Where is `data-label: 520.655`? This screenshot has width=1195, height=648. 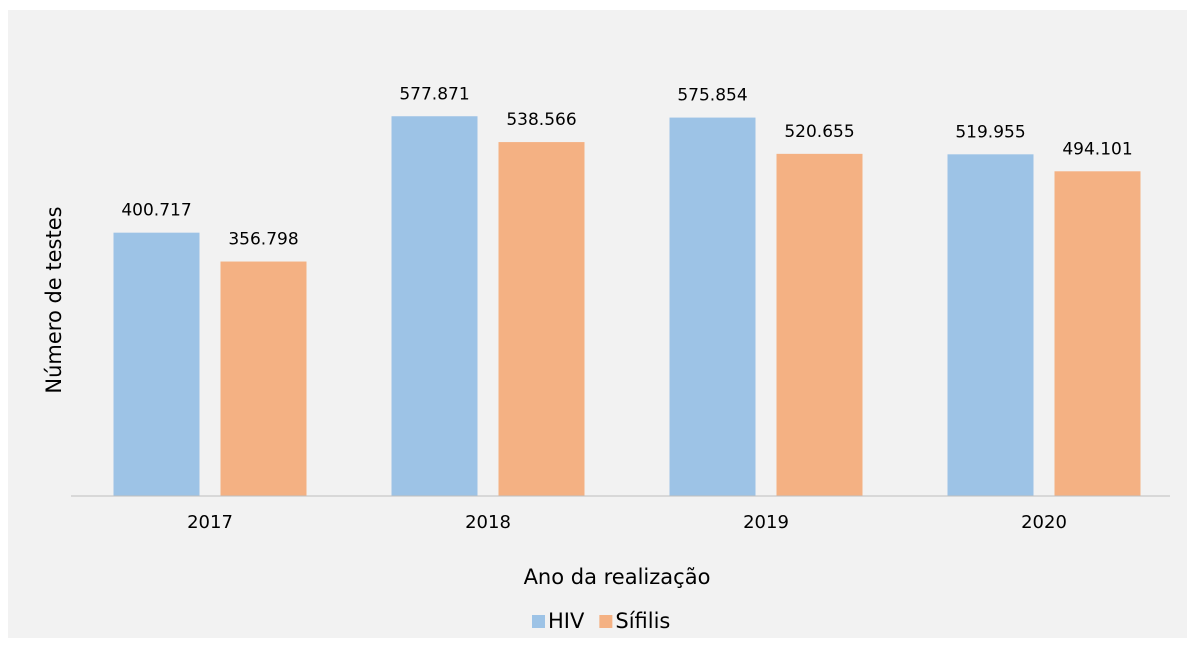 data-label: 520.655 is located at coordinates (819, 132).